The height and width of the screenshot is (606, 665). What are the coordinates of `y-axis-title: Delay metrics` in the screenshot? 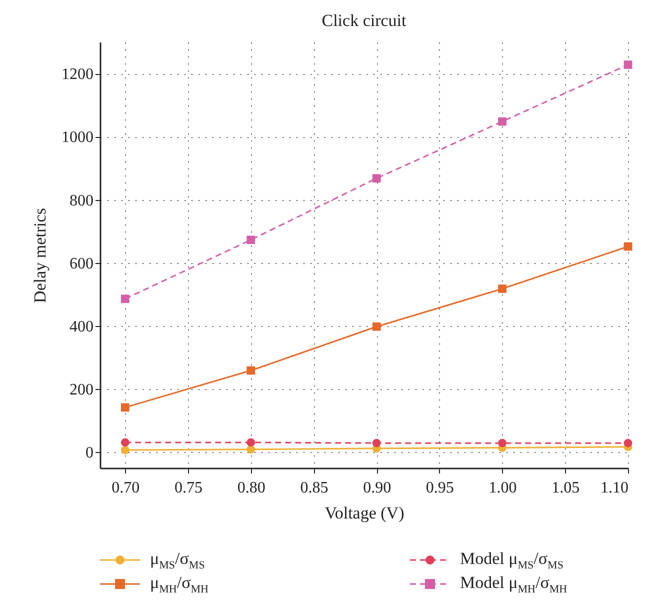 It's located at (40, 255).